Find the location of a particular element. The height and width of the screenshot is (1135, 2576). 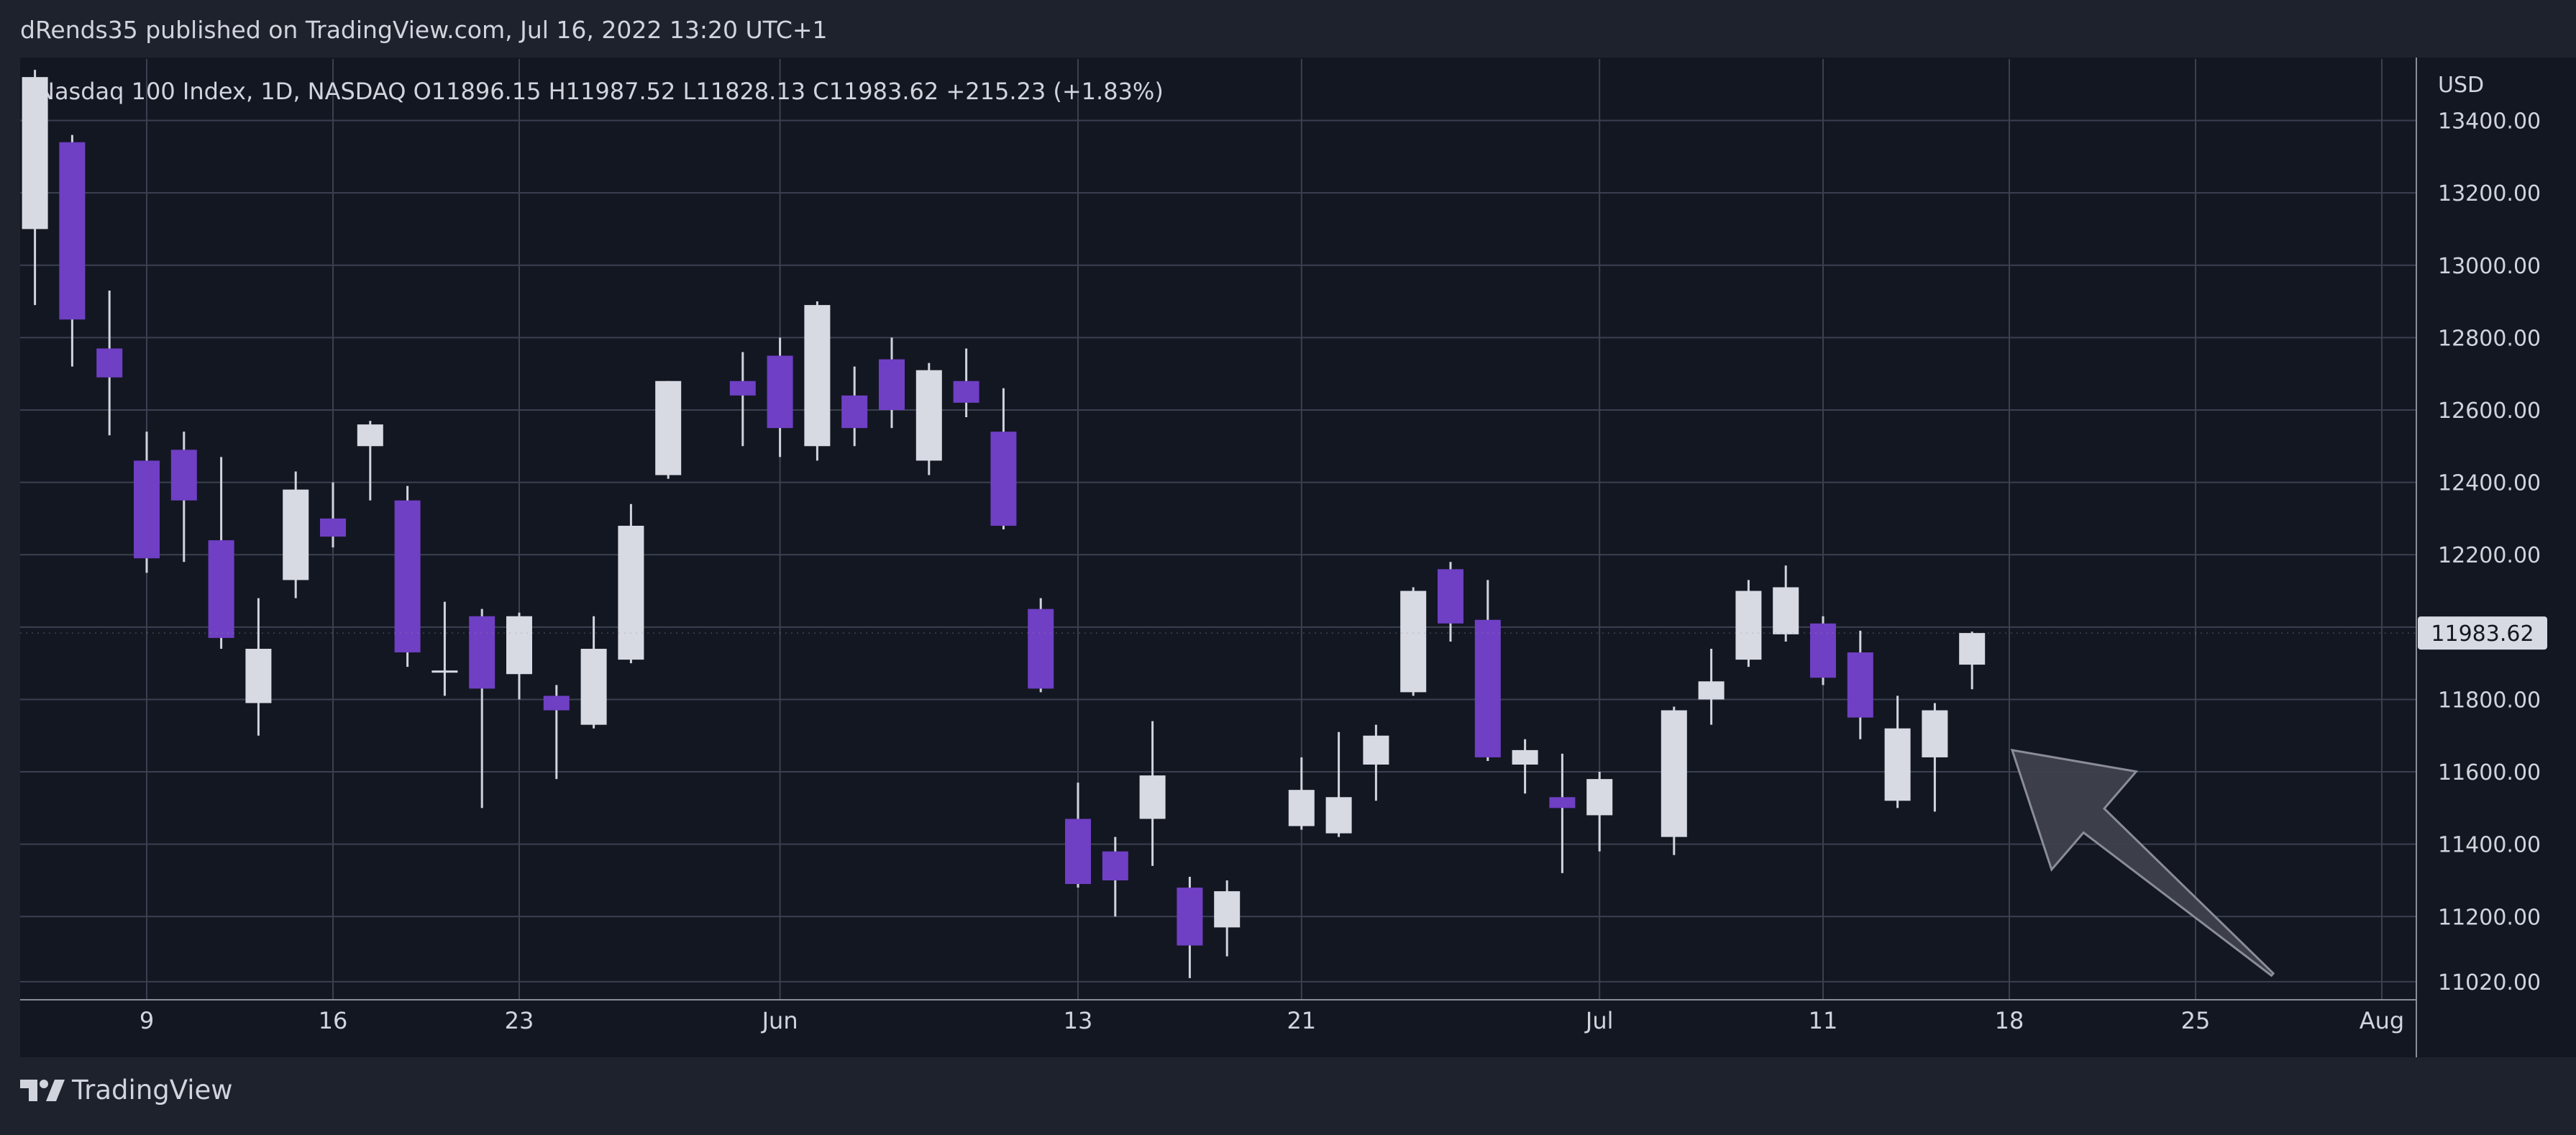

y-tick-label: 11200.00 is located at coordinates (2489, 917).